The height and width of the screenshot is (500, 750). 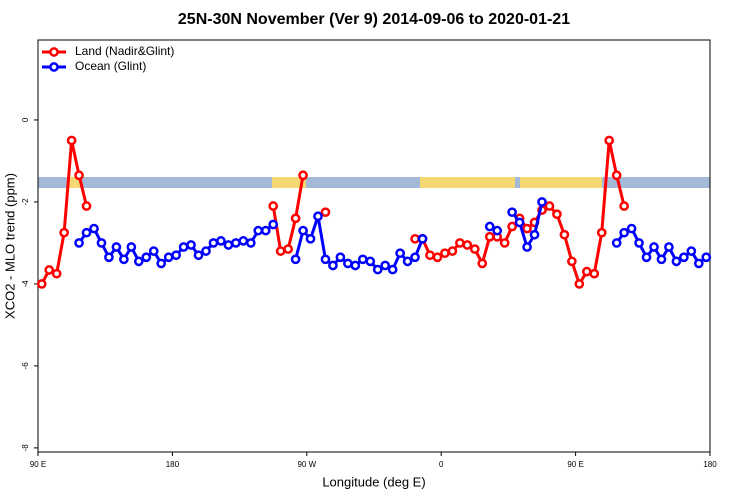 What do you see at coordinates (25, 202) in the screenshot?
I see `y-tick-label: -2` at bounding box center [25, 202].